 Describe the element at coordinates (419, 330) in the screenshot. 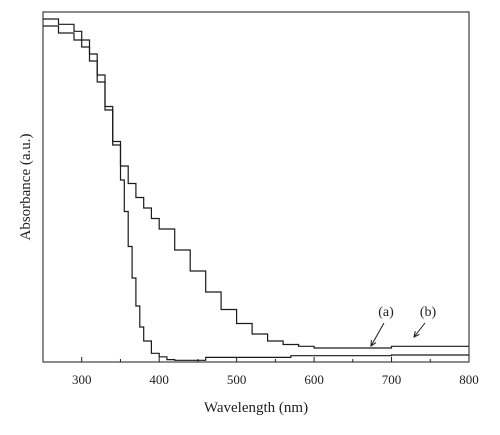

I see `annotation-arrow-b` at that location.